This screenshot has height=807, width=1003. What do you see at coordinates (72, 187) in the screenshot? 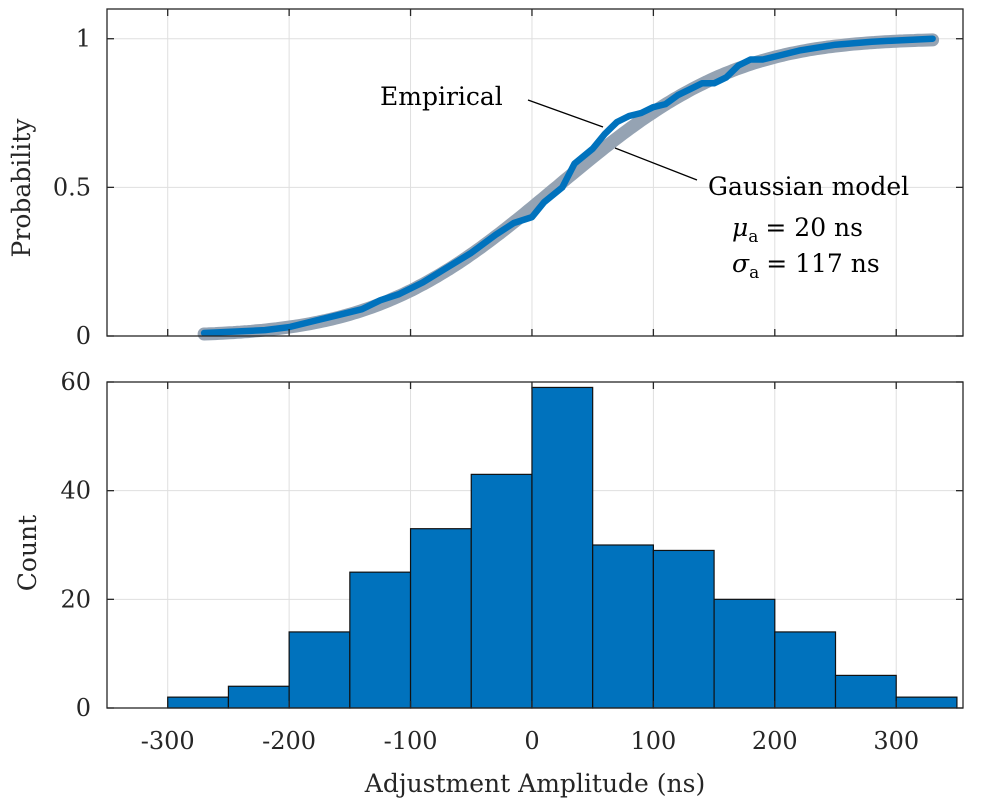
I see `top-y-tick-label: 0.5` at bounding box center [72, 187].